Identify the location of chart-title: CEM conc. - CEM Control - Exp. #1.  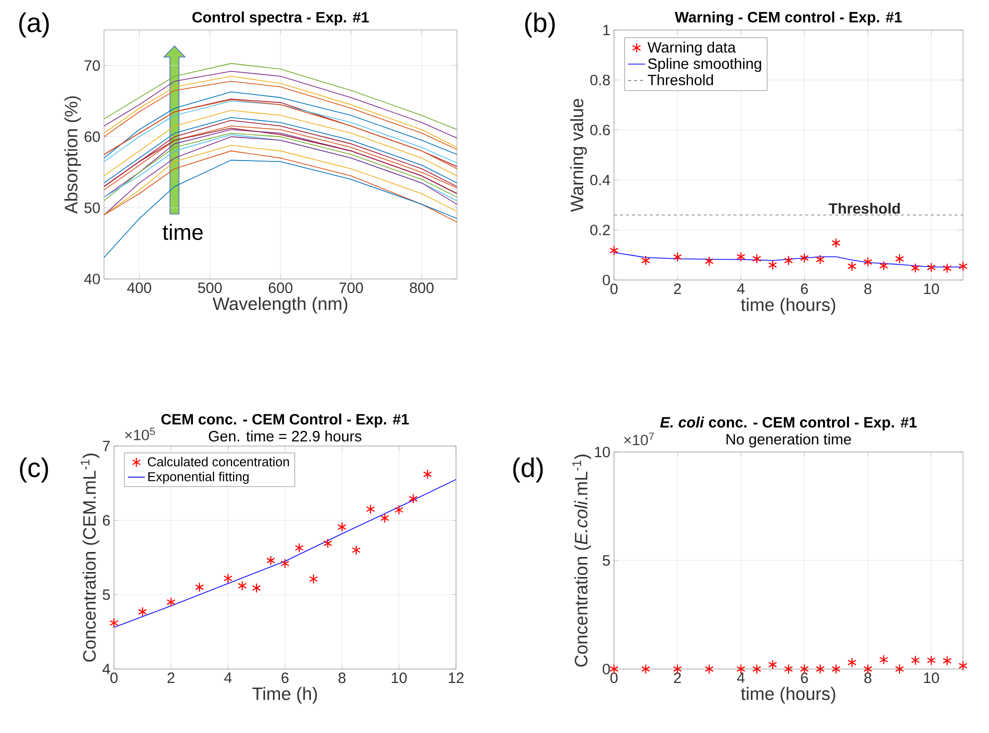
(285, 421).